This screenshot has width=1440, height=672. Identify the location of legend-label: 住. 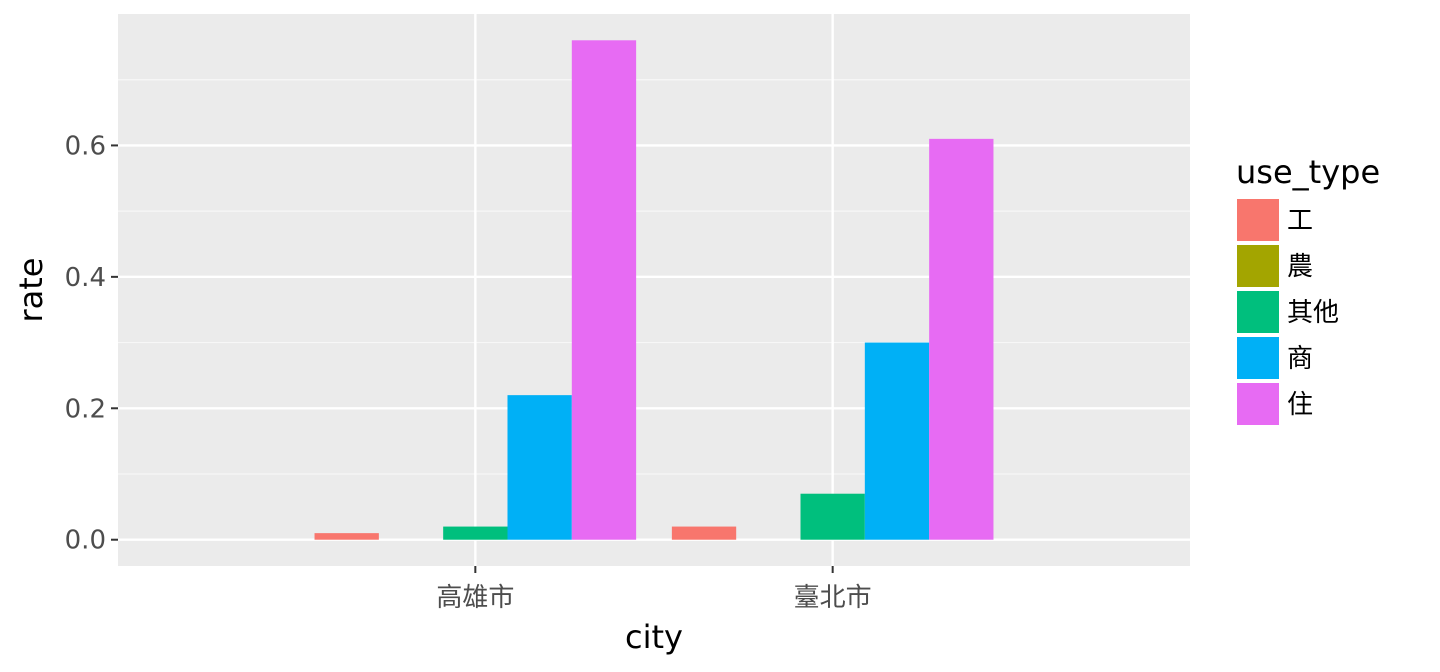
(1300, 405).